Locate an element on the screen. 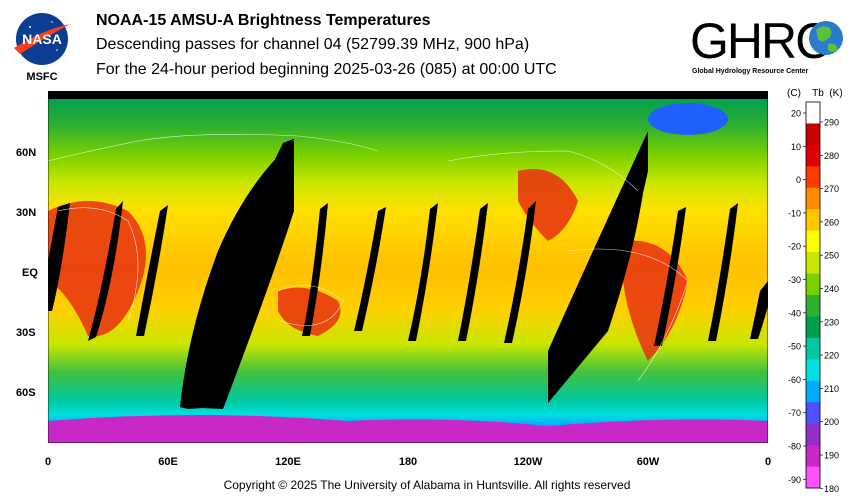 This screenshot has height=502, width=854. lat-label-eq: EQ is located at coordinates (30, 273).